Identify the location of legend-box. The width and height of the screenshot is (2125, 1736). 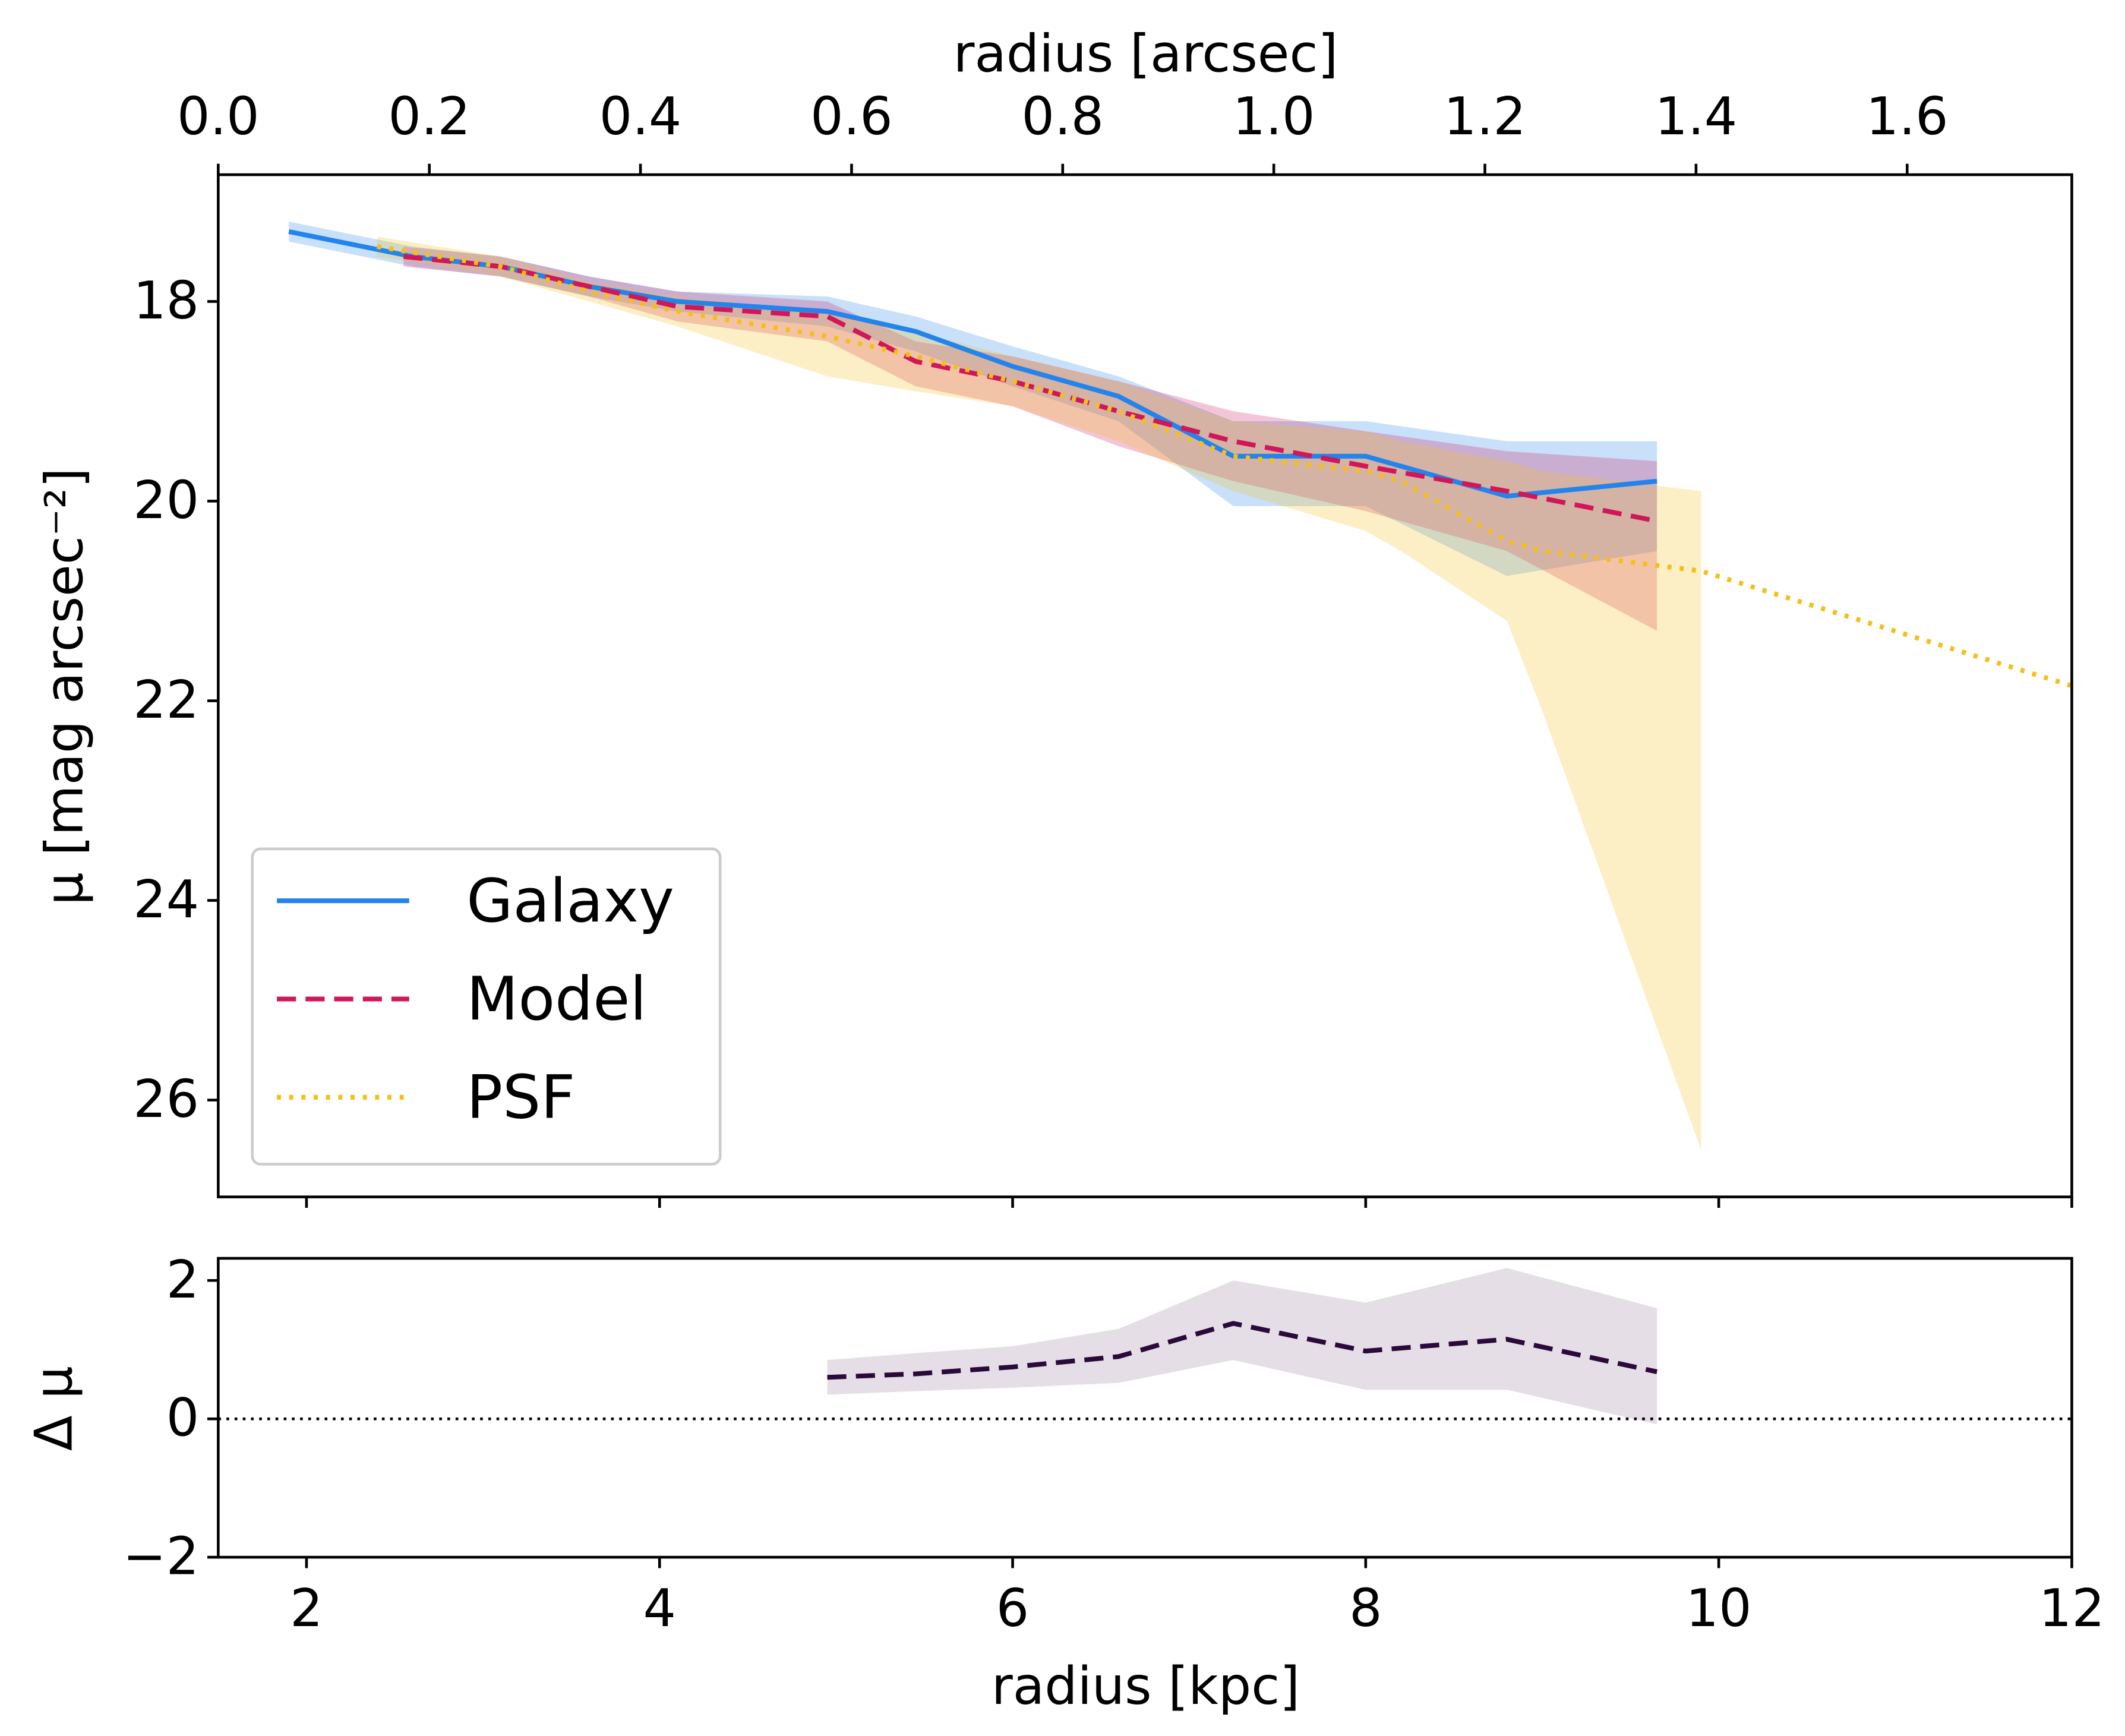
(487, 1006).